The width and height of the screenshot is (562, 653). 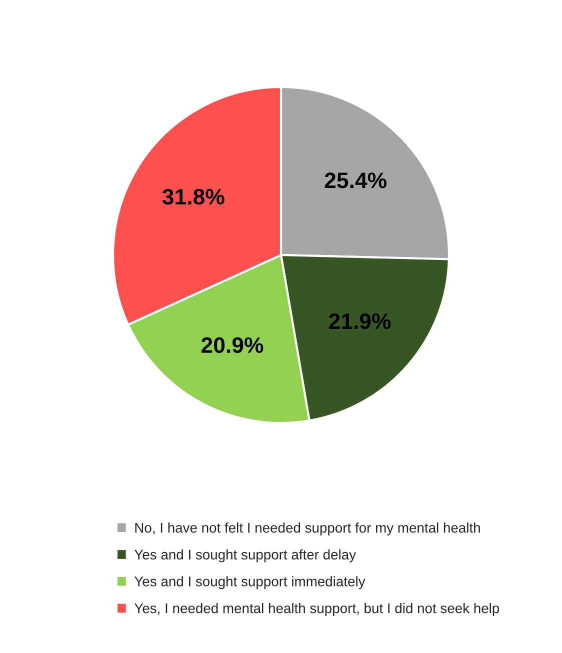 I want to click on data-label: 31.8%, so click(x=193, y=196).